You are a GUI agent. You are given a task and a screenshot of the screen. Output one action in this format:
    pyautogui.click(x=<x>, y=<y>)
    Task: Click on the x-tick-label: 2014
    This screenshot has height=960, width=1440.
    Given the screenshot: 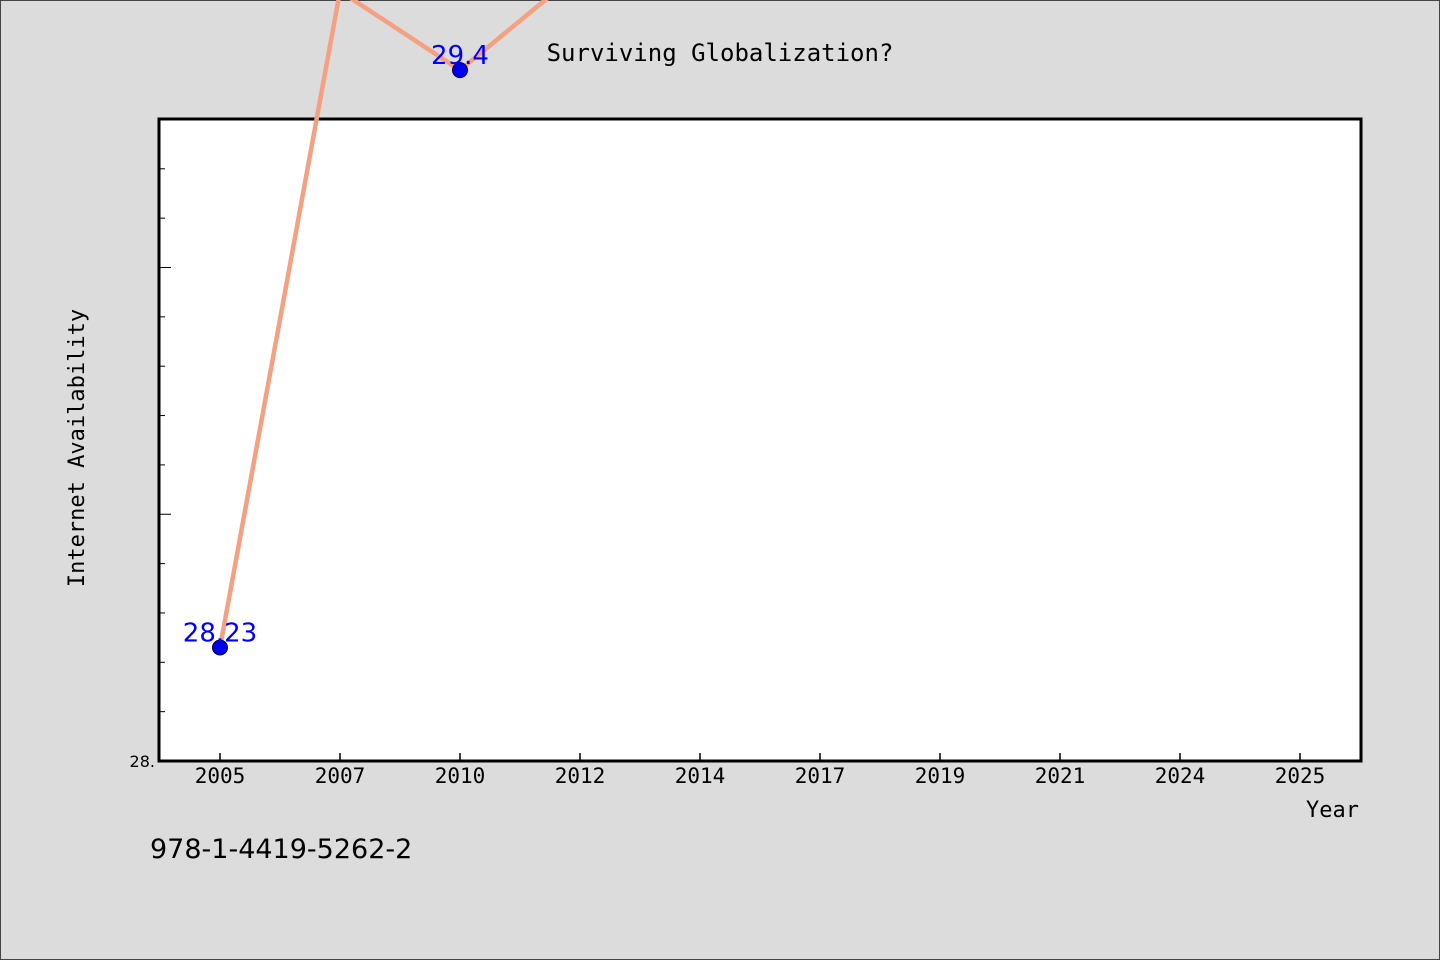 What is the action you would take?
    pyautogui.click(x=700, y=776)
    